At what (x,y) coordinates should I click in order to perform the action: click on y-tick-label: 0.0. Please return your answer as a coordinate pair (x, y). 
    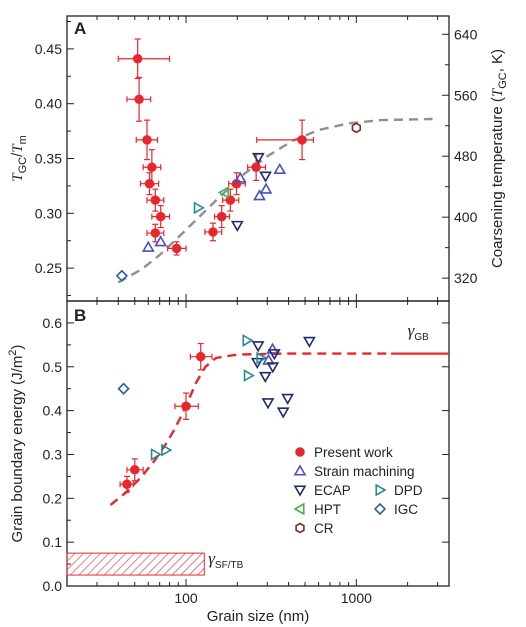
    Looking at the image, I should click on (53, 586).